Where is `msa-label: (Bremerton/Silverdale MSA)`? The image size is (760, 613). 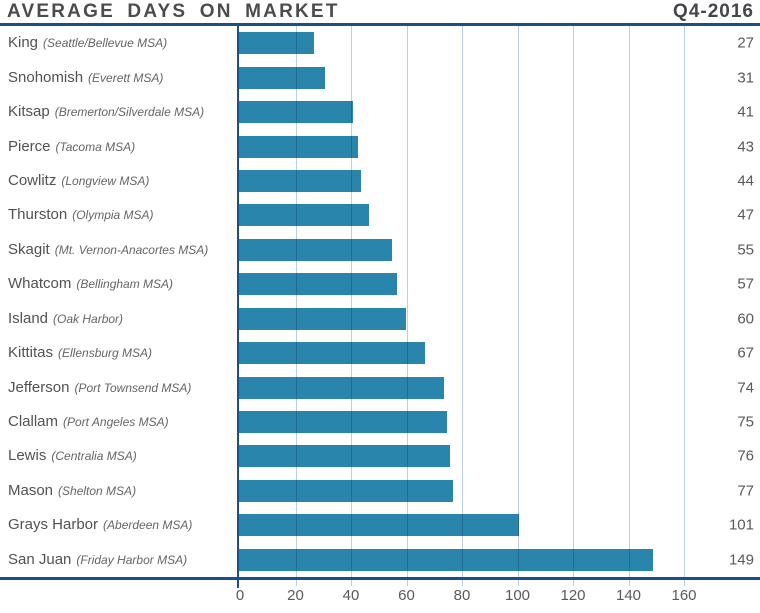 msa-label: (Bremerton/Silverdale MSA) is located at coordinates (129, 112).